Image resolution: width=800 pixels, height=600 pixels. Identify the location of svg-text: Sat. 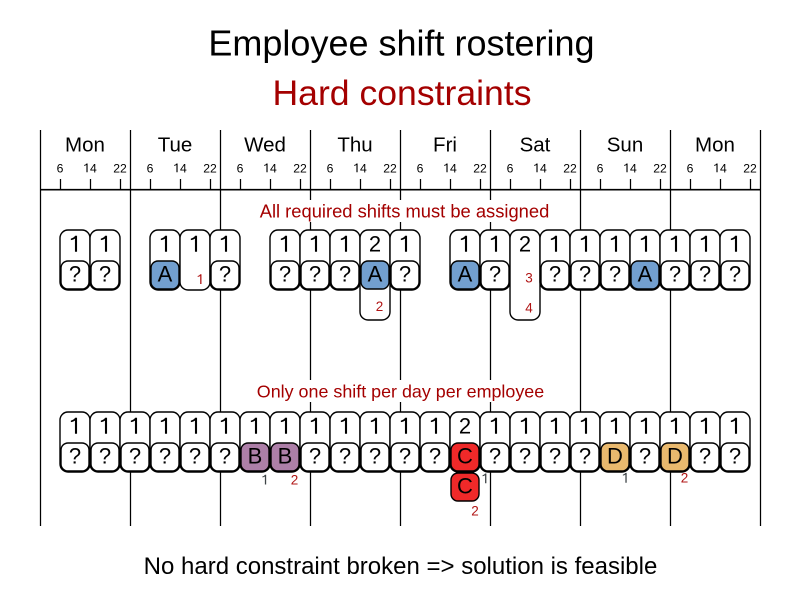
(535, 144).